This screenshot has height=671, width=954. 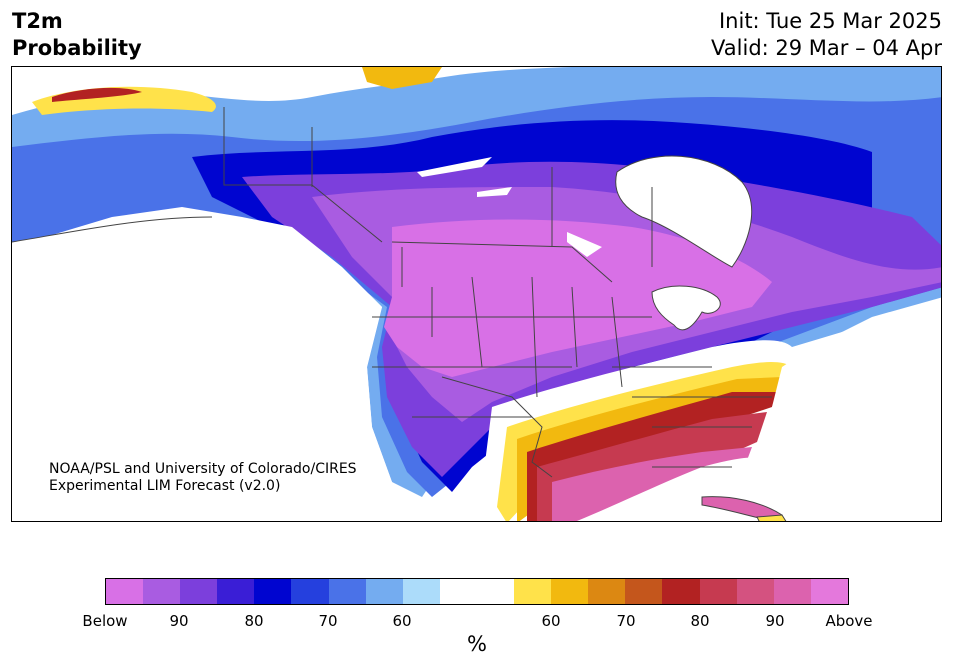 I want to click on colorbar-label-60-below: 60, so click(x=402, y=621).